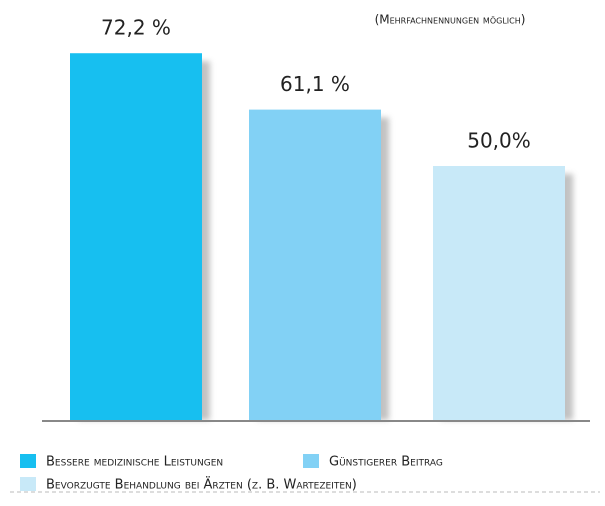  What do you see at coordinates (315, 84) in the screenshot?
I see `value-label: 61,1 %` at bounding box center [315, 84].